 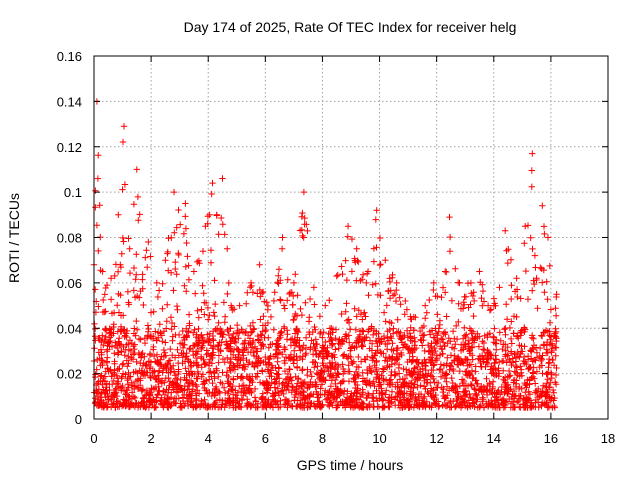 What do you see at coordinates (78, 419) in the screenshot?
I see `y-tick-label: 0` at bounding box center [78, 419].